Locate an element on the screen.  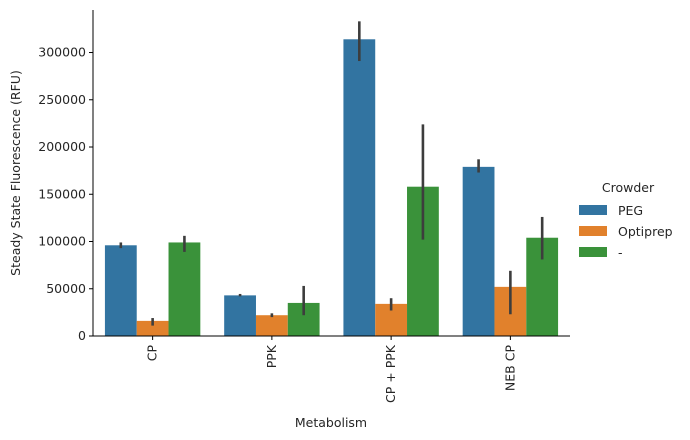
y-tick-label: 150000 is located at coordinates (62, 193).